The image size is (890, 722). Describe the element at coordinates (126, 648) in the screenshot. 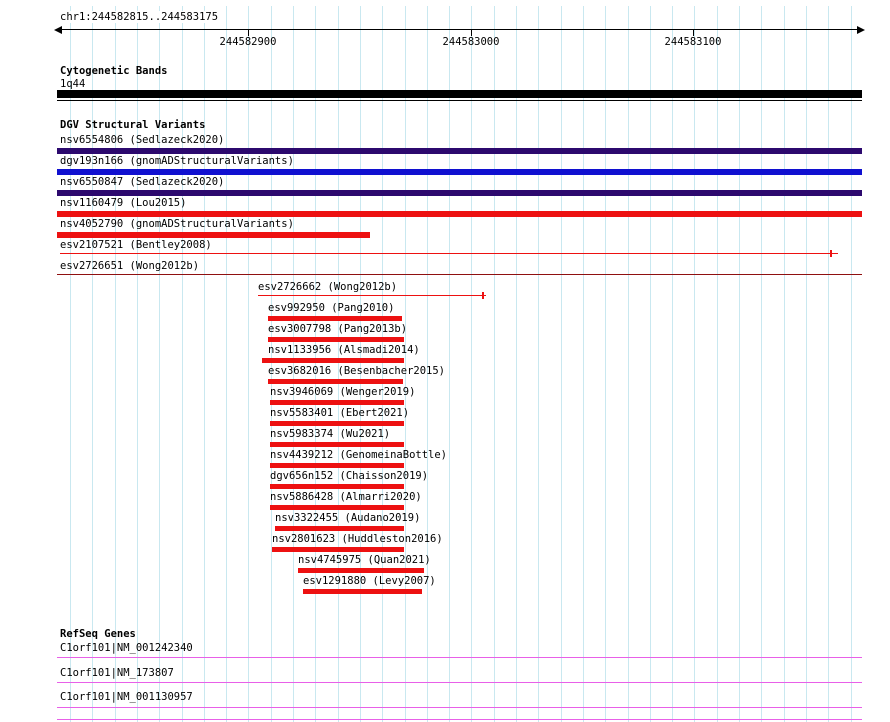

I see `gene-label: C1orf101|NM_001242340` at that location.